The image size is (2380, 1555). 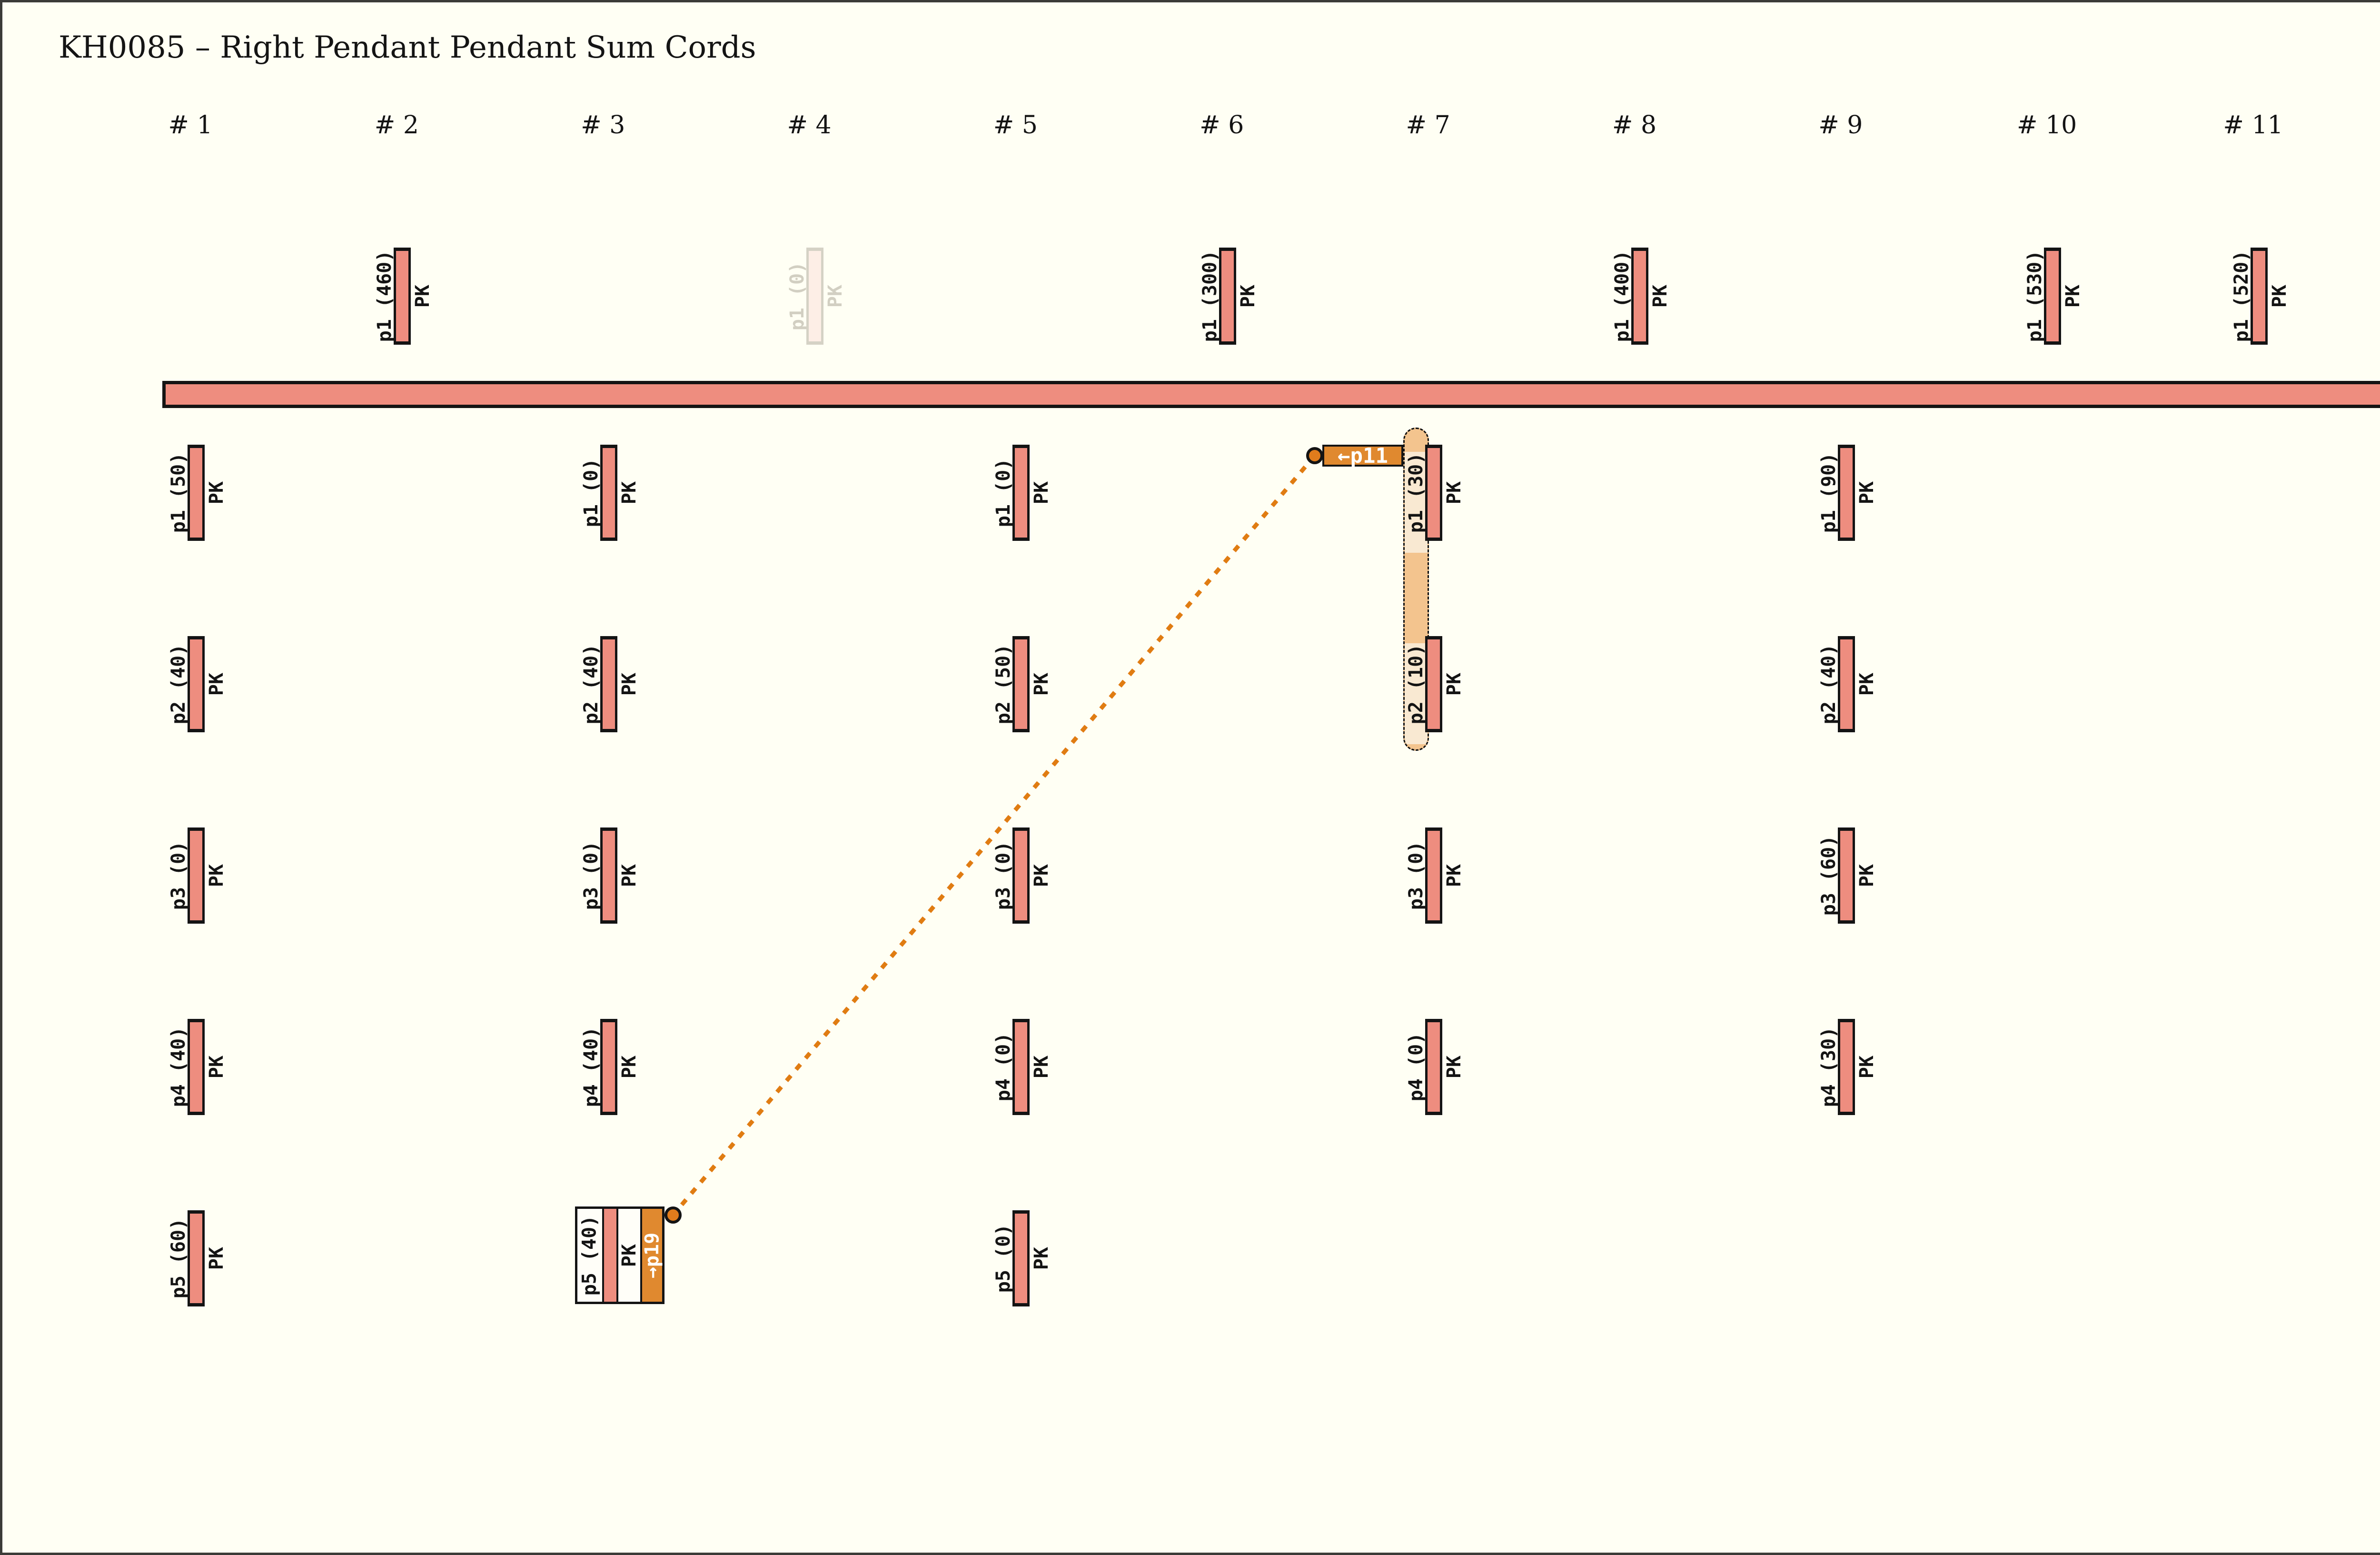 What do you see at coordinates (178, 1259) in the screenshot?
I see `pendant-label: p5 (60)` at bounding box center [178, 1259].